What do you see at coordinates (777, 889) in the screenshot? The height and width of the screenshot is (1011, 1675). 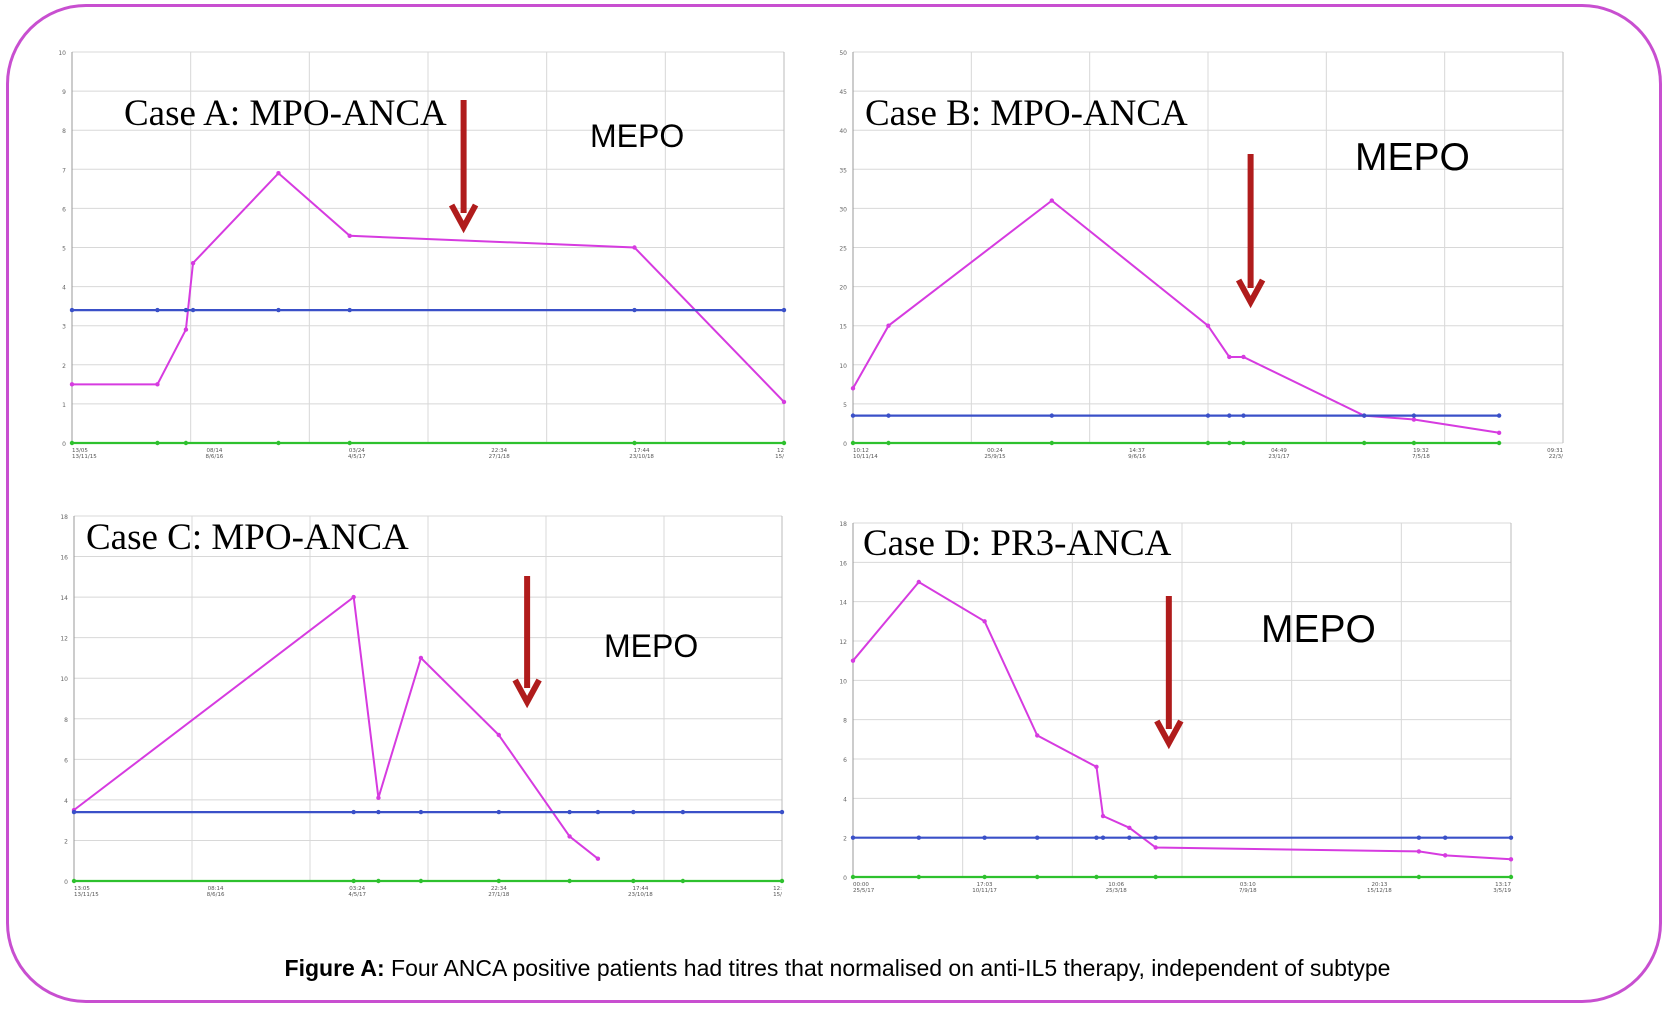 I see `x-tick-label: 12:` at bounding box center [777, 889].